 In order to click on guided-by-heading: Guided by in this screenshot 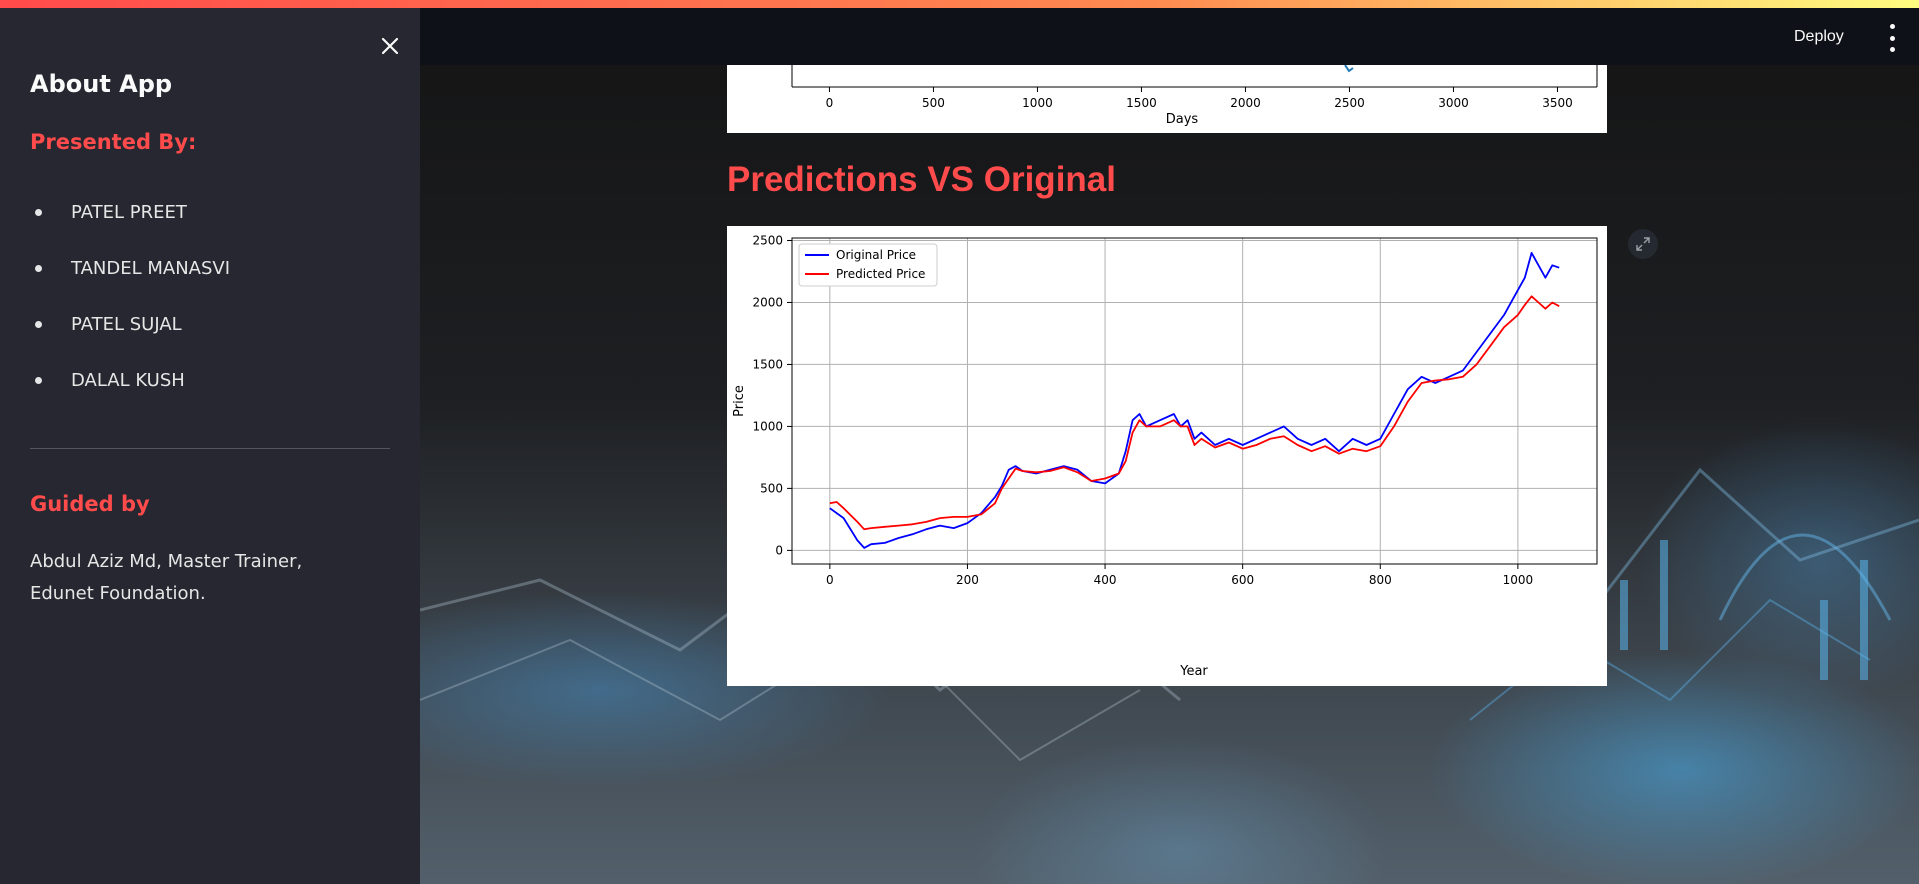, I will do `click(90, 504)`.